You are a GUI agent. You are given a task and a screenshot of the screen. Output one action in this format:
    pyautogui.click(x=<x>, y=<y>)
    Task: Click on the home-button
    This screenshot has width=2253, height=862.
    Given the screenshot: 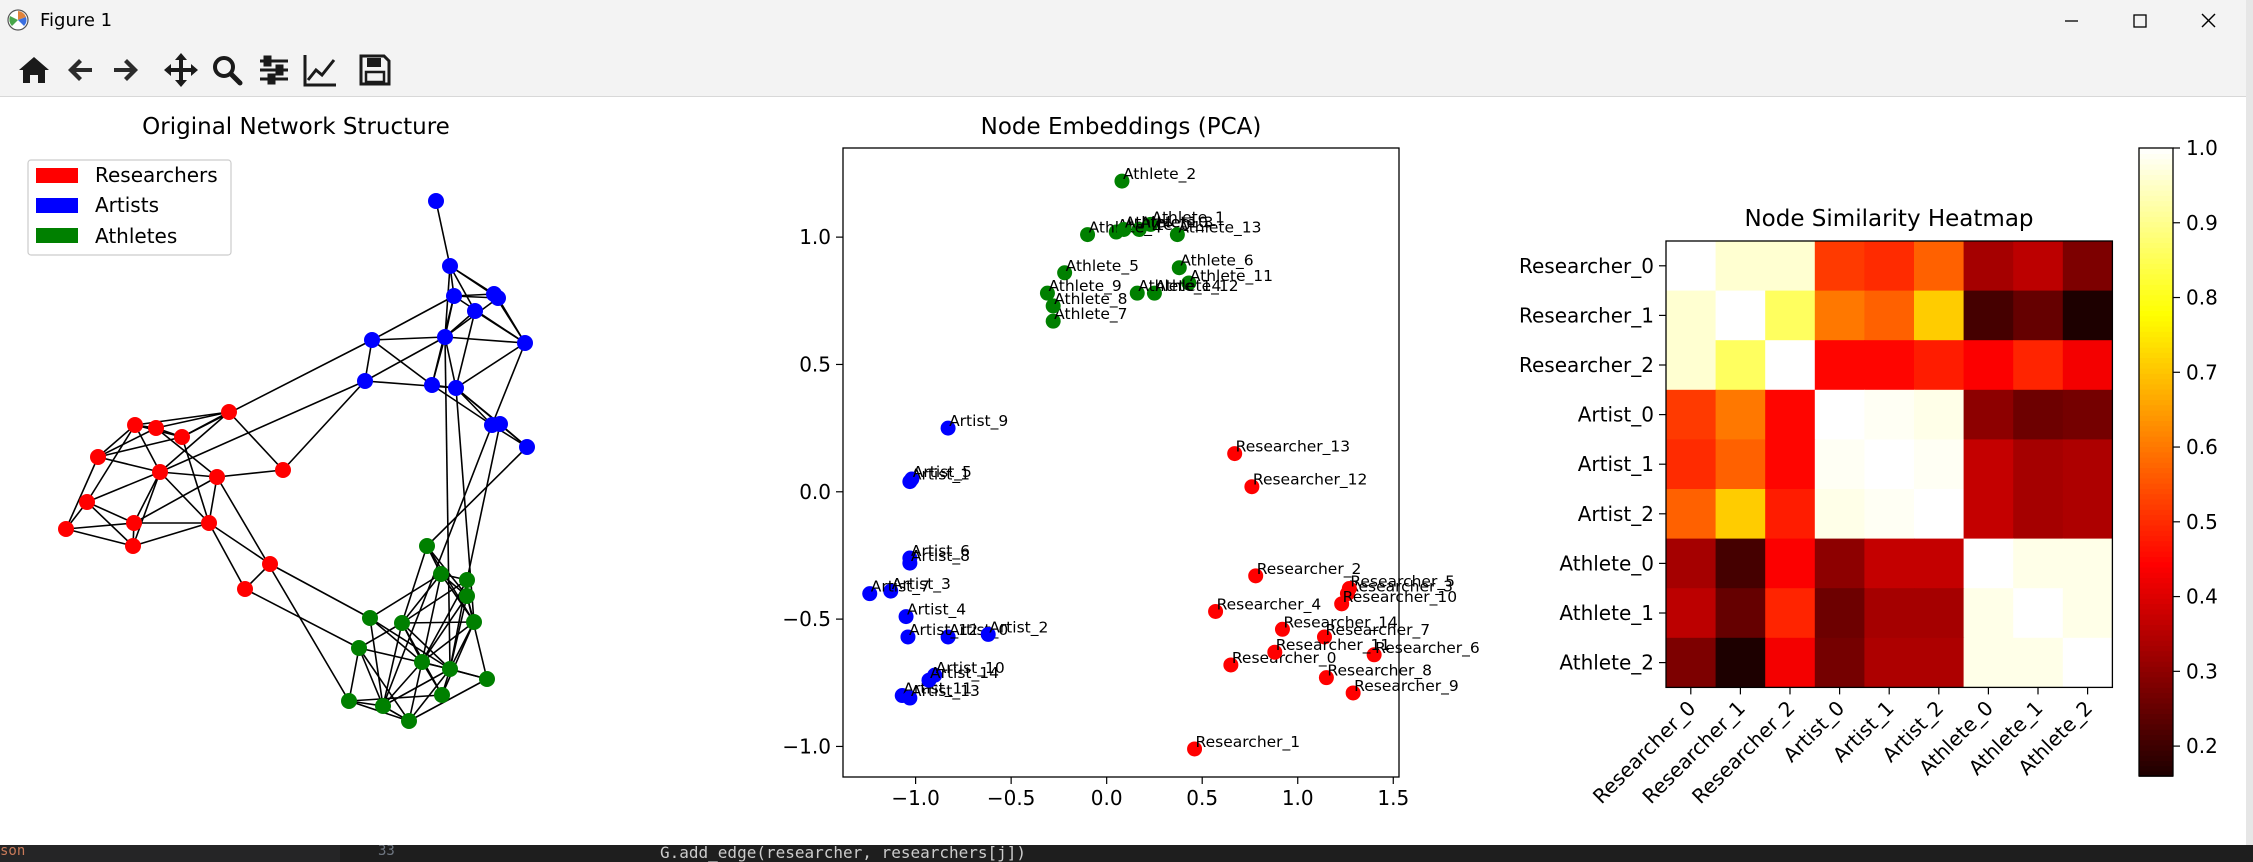 What is the action you would take?
    pyautogui.click(x=34, y=70)
    